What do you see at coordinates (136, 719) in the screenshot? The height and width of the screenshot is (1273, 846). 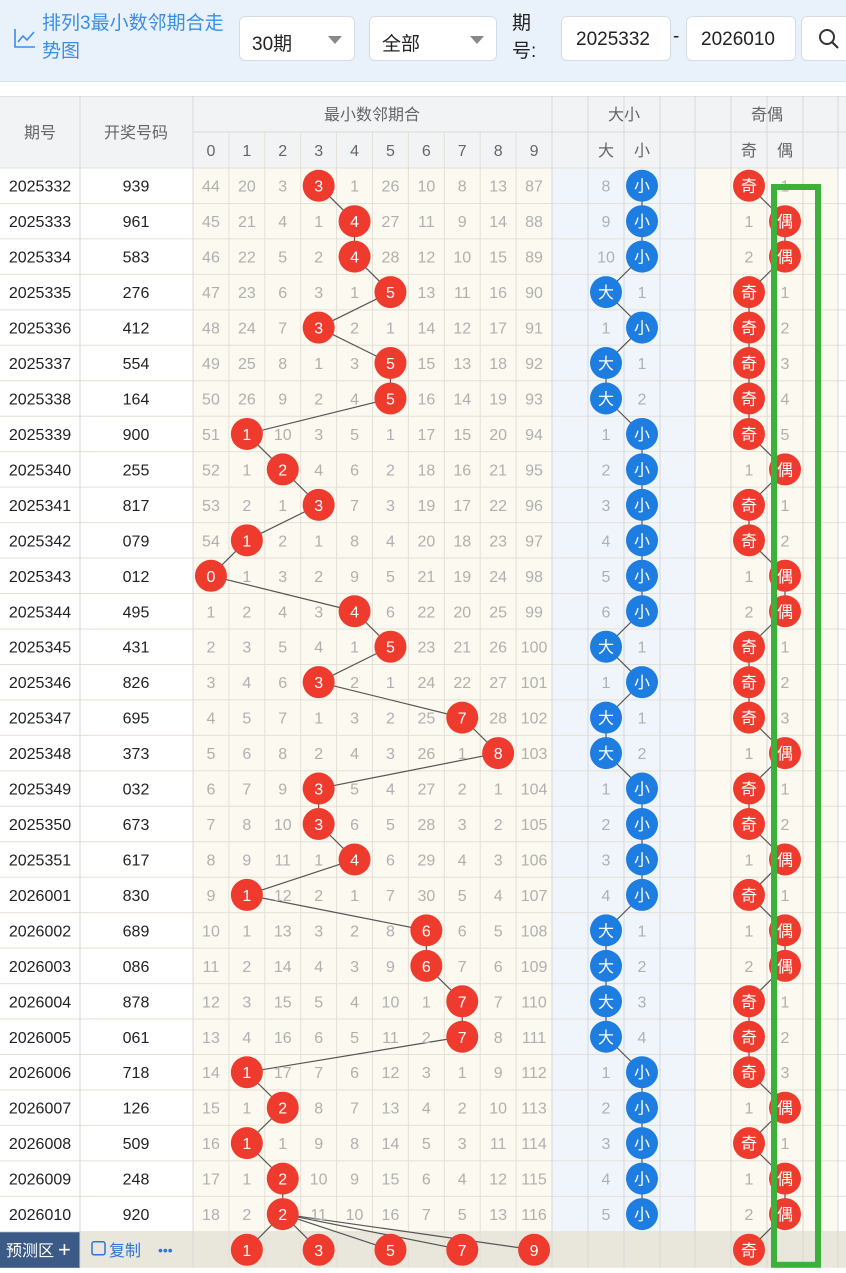 I see `draw-cell: 695` at bounding box center [136, 719].